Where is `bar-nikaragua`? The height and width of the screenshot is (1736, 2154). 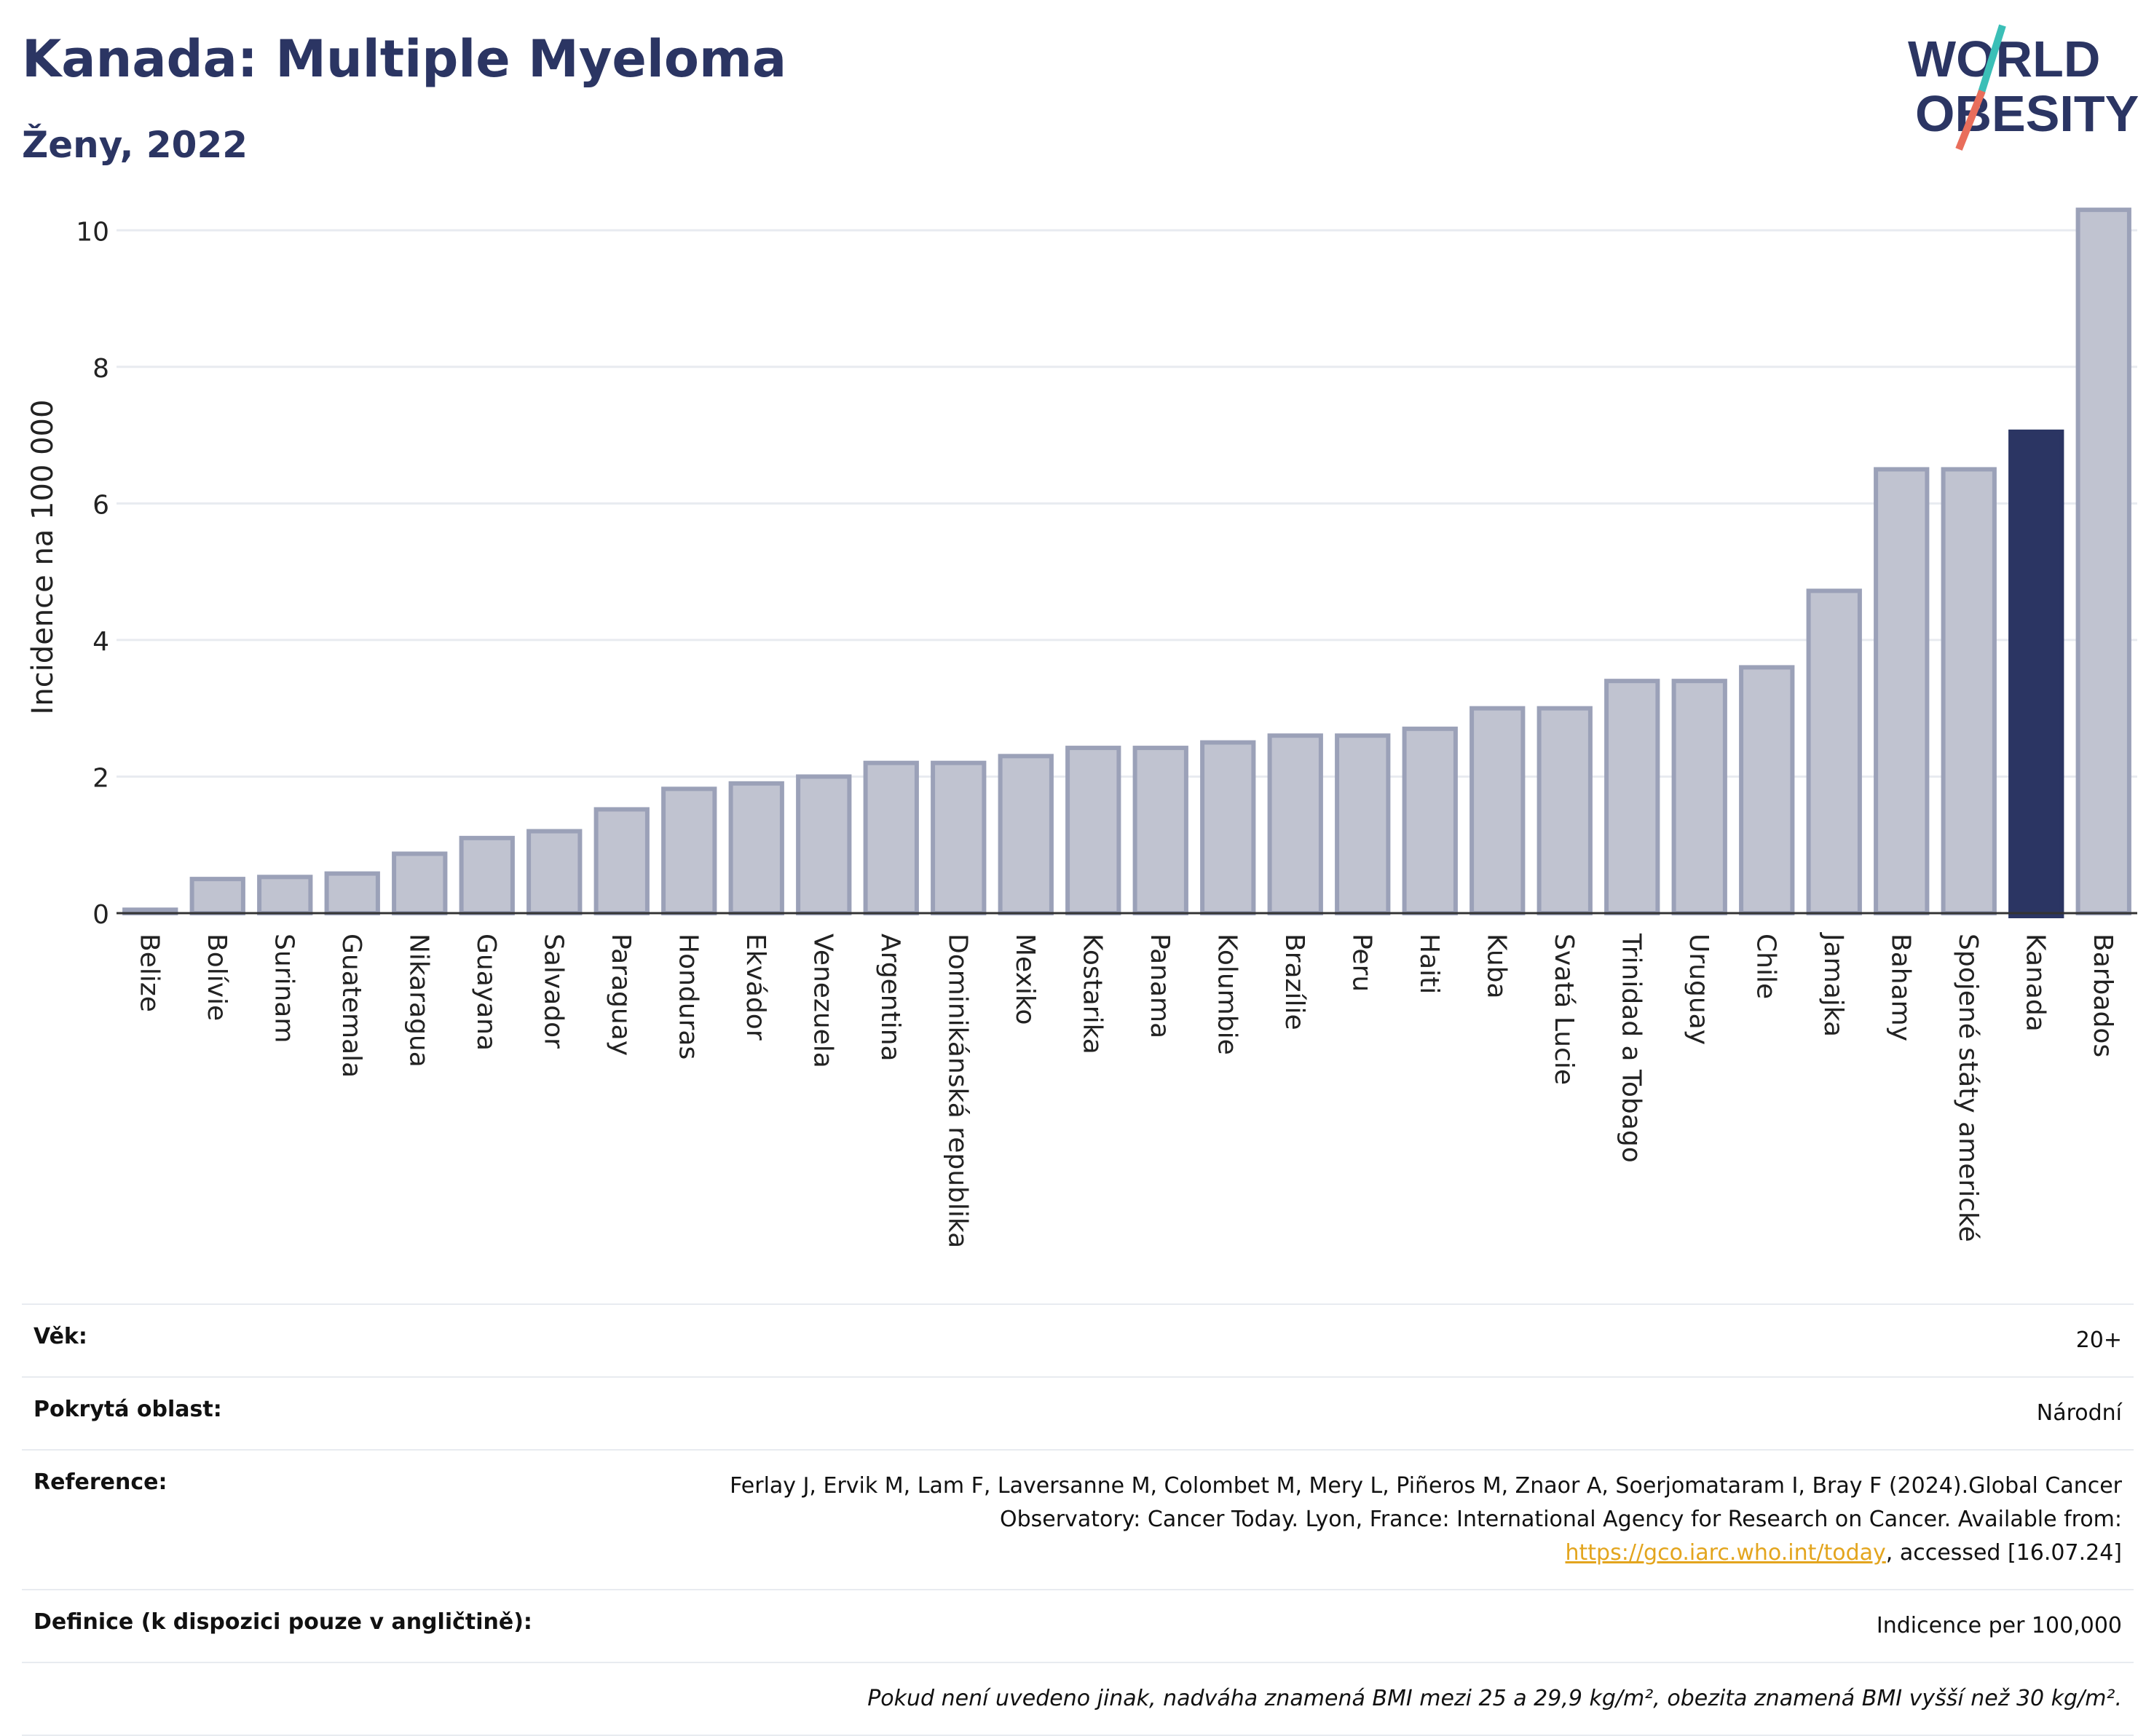 bar-nikaragua is located at coordinates (420, 883).